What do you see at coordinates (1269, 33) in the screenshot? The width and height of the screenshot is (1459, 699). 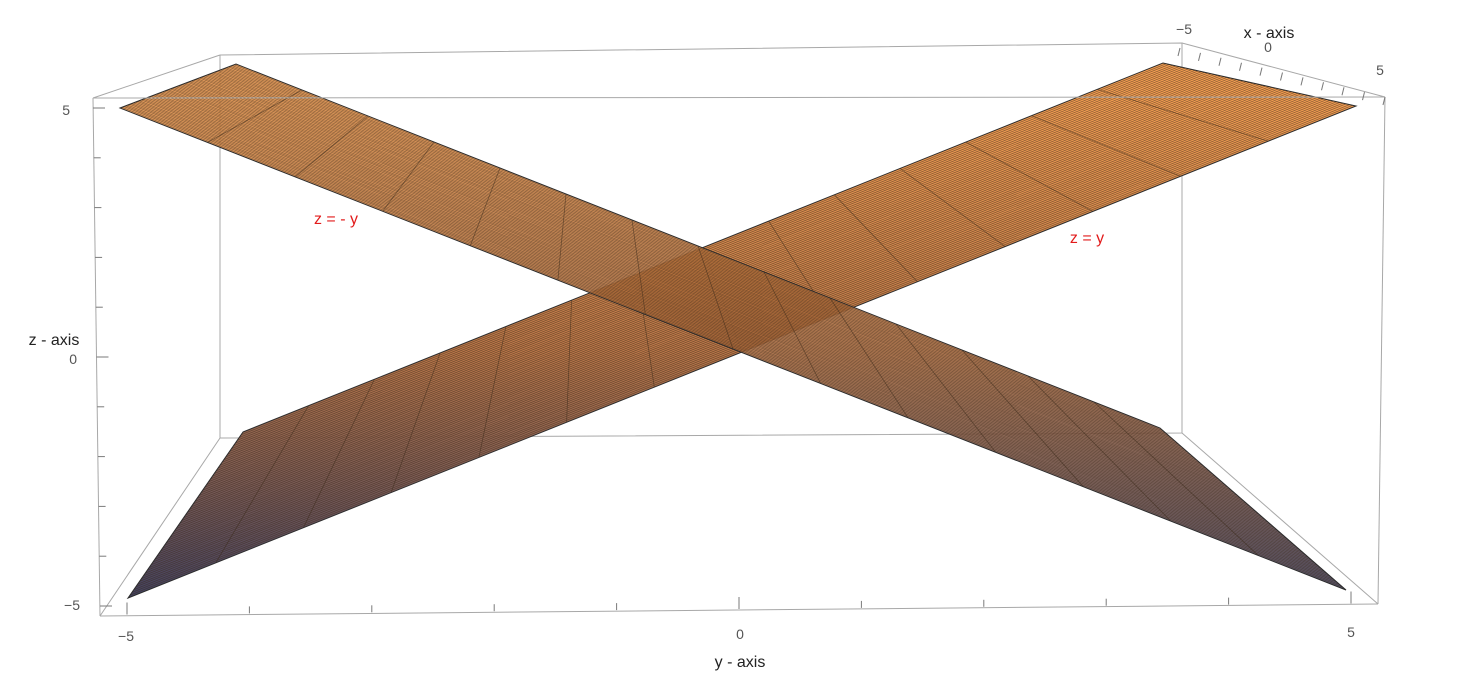 I see `x-axis-label: x - axis` at bounding box center [1269, 33].